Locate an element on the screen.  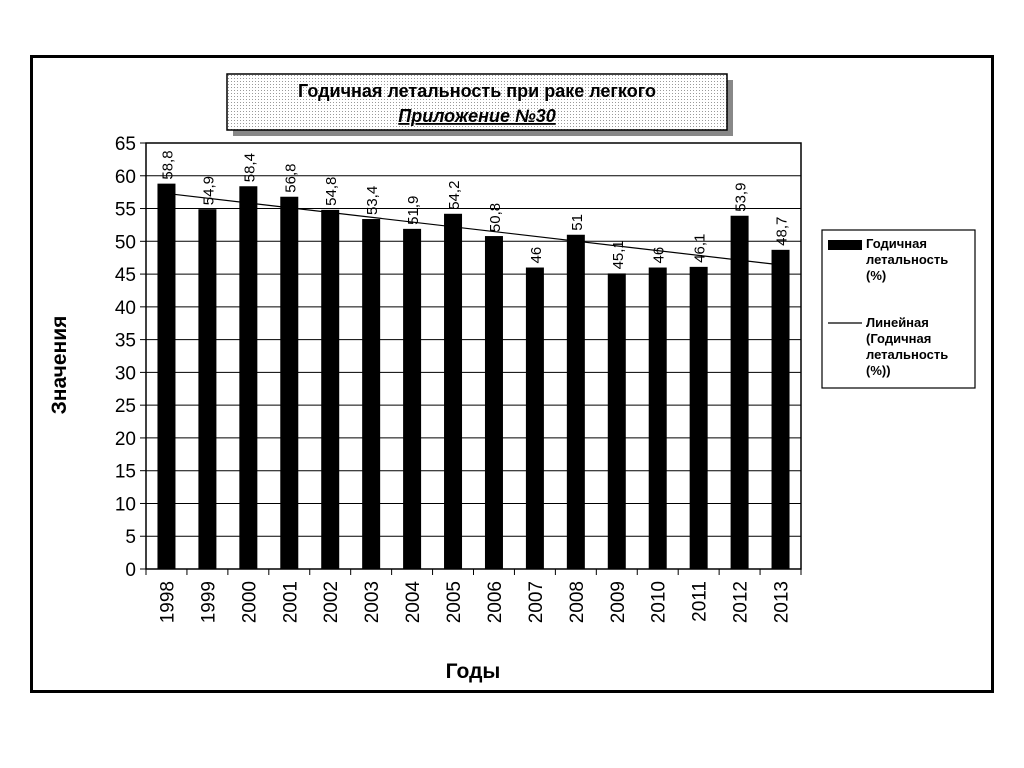
data-label: 56,8 is located at coordinates (290, 178).